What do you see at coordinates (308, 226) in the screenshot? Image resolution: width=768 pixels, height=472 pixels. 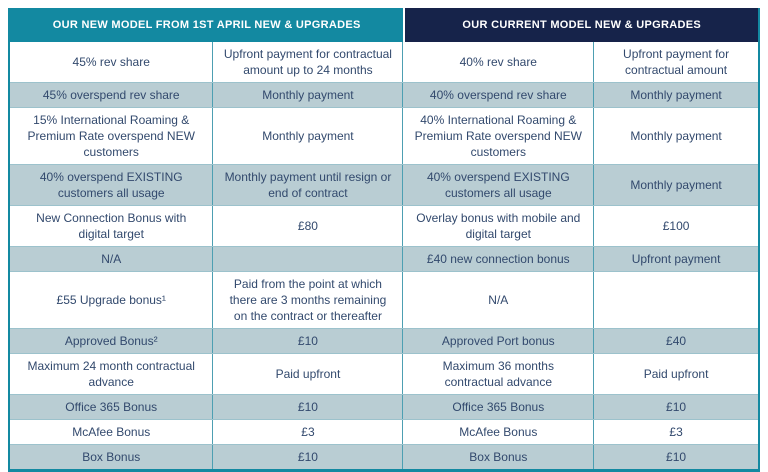 I see `table-cell: £80` at bounding box center [308, 226].